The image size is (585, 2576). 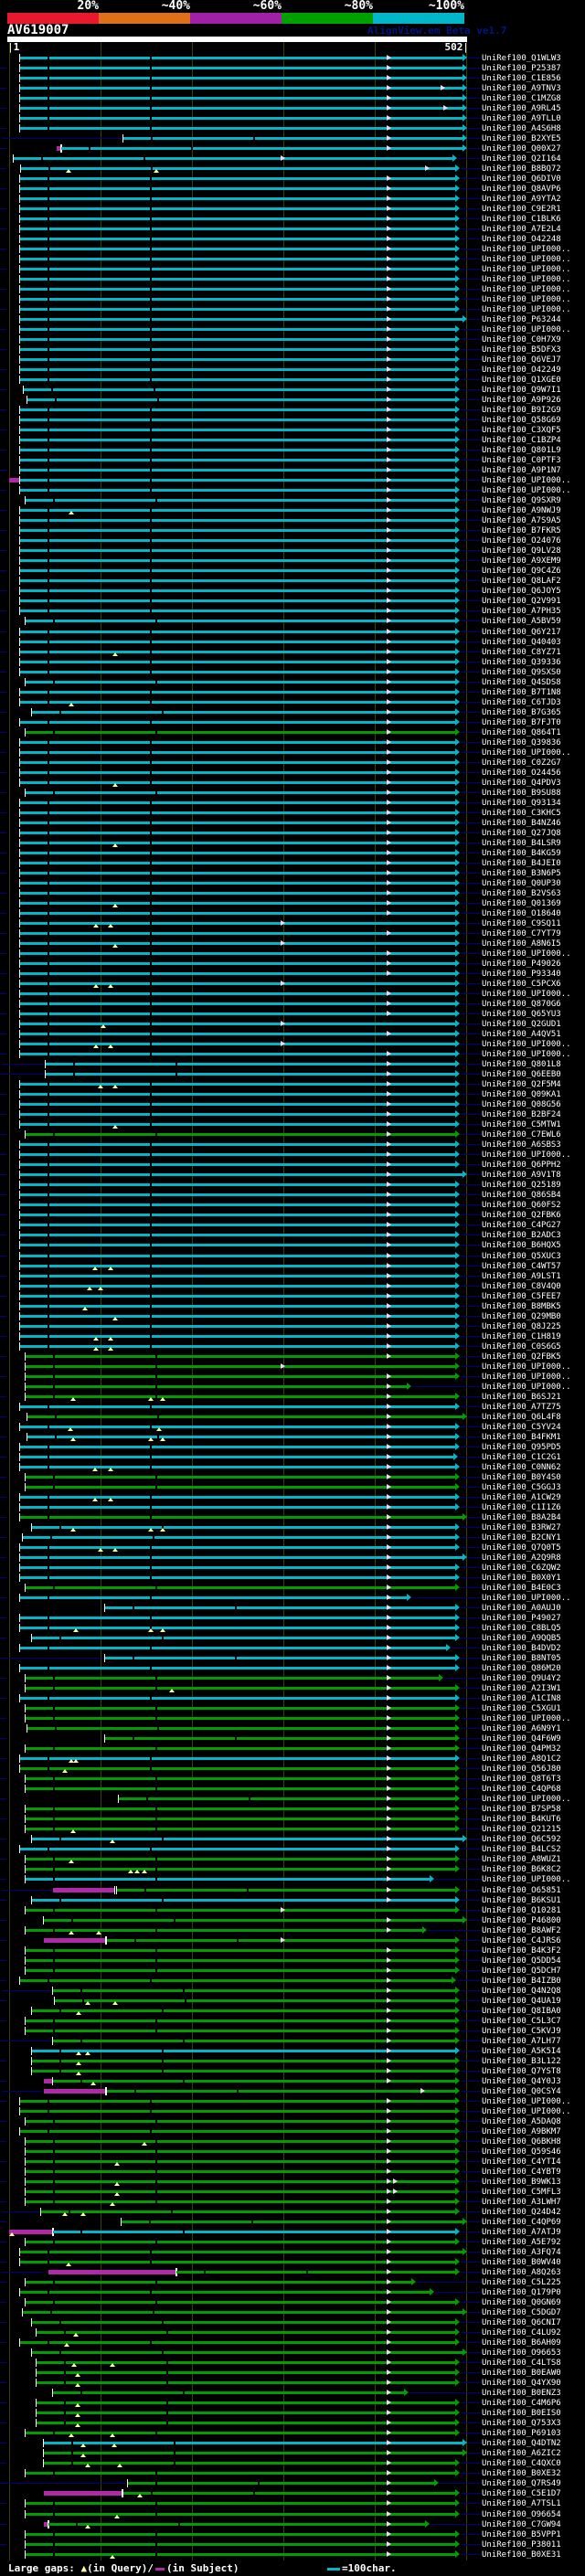 I want to click on hit-label: UniRef100_B4JEI0, so click(x=521, y=863).